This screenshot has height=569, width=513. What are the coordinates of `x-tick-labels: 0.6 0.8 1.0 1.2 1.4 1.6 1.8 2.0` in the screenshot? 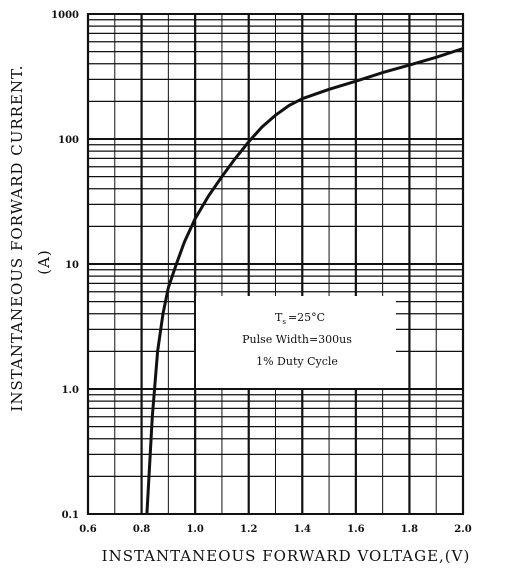 It's located at (275, 529).